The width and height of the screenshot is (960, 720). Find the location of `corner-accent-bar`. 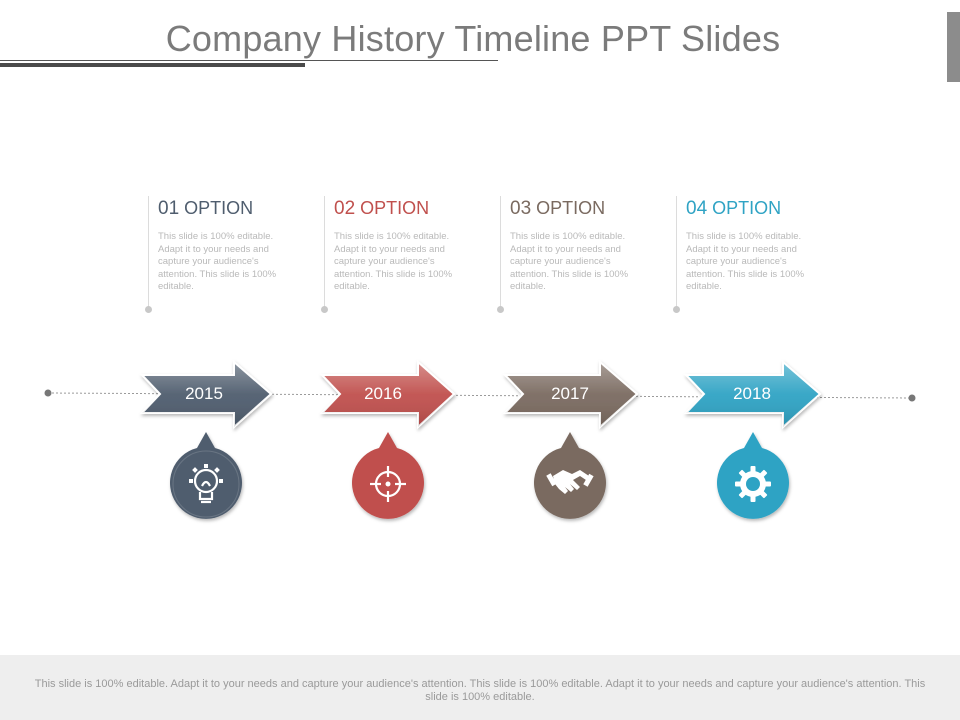

corner-accent-bar is located at coordinates (953, 47).